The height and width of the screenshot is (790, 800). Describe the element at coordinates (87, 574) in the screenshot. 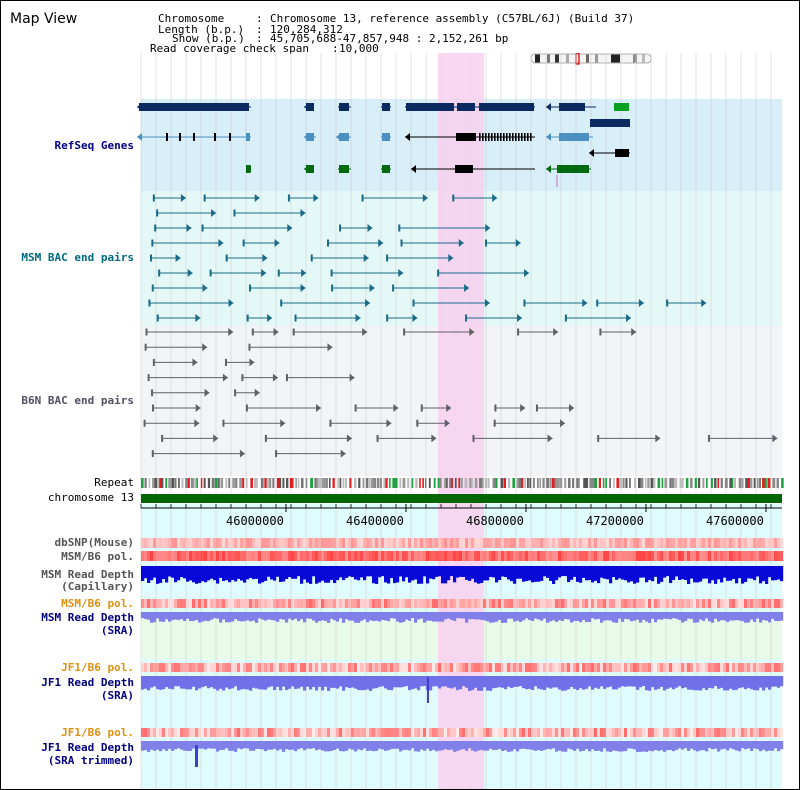

I see `track-label-msm-depth-cap-1: MSM Read Depth` at that location.